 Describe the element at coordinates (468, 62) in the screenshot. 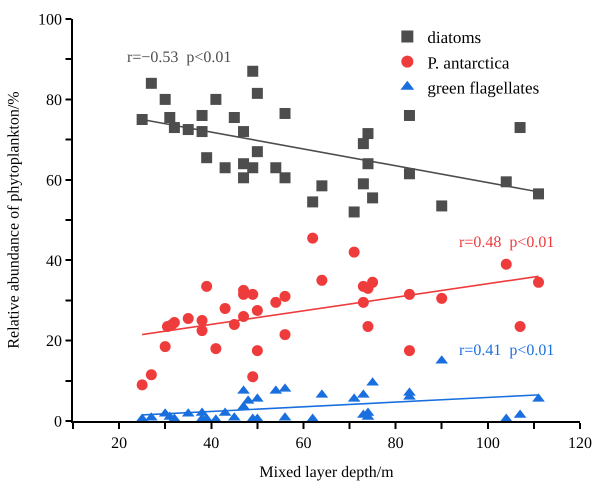

I see `legend-label: P. antarctica` at that location.